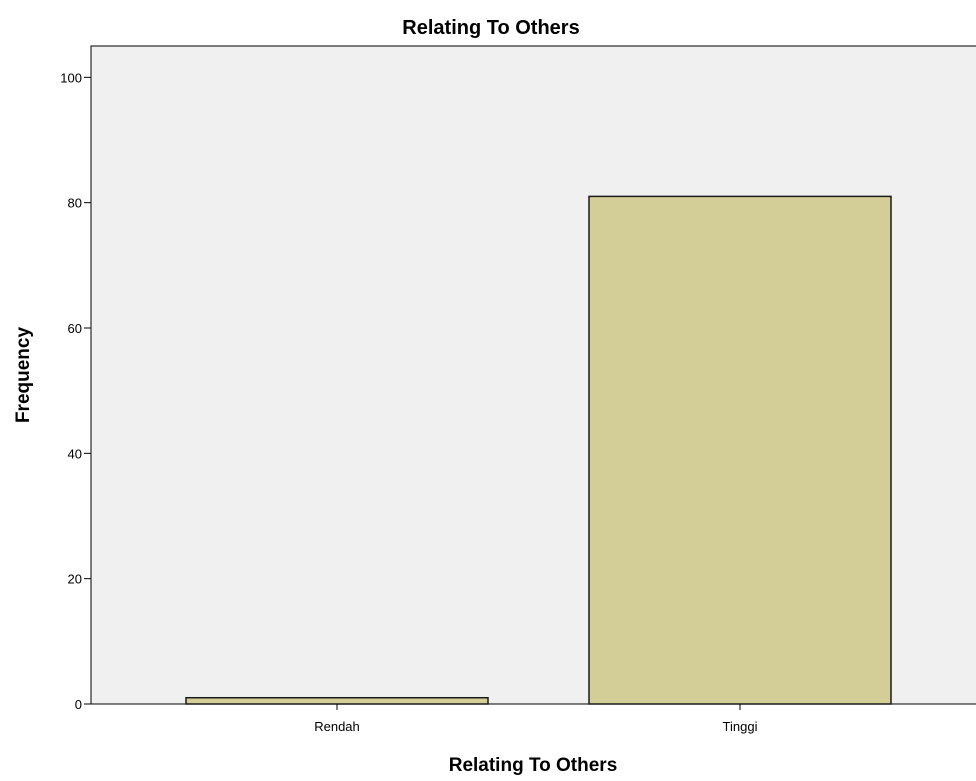  Describe the element at coordinates (75, 579) in the screenshot. I see `y-tick-label: 20` at that location.